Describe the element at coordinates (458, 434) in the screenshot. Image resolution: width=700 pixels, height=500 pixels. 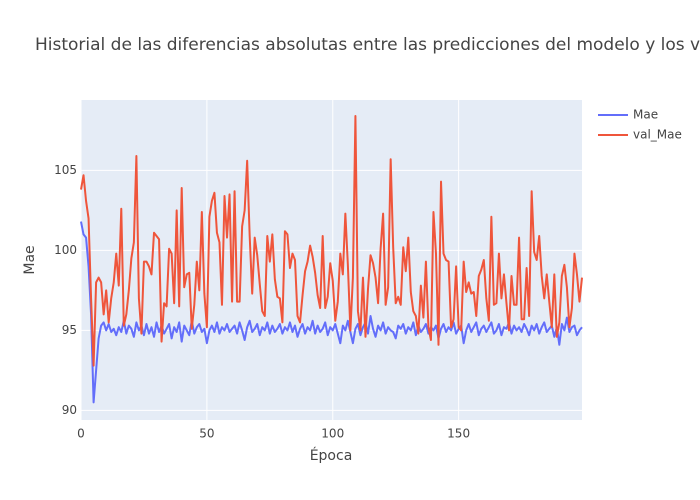
I see `x-tick-label: 150` at that location.